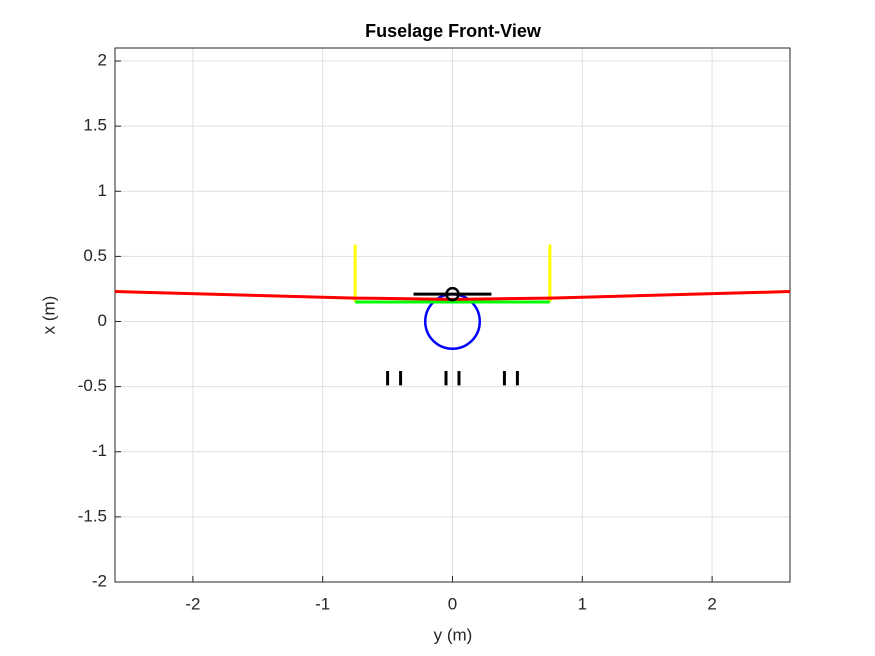 This screenshot has width=875, height=656. I want to click on y-tick-label: -1, so click(99, 450).